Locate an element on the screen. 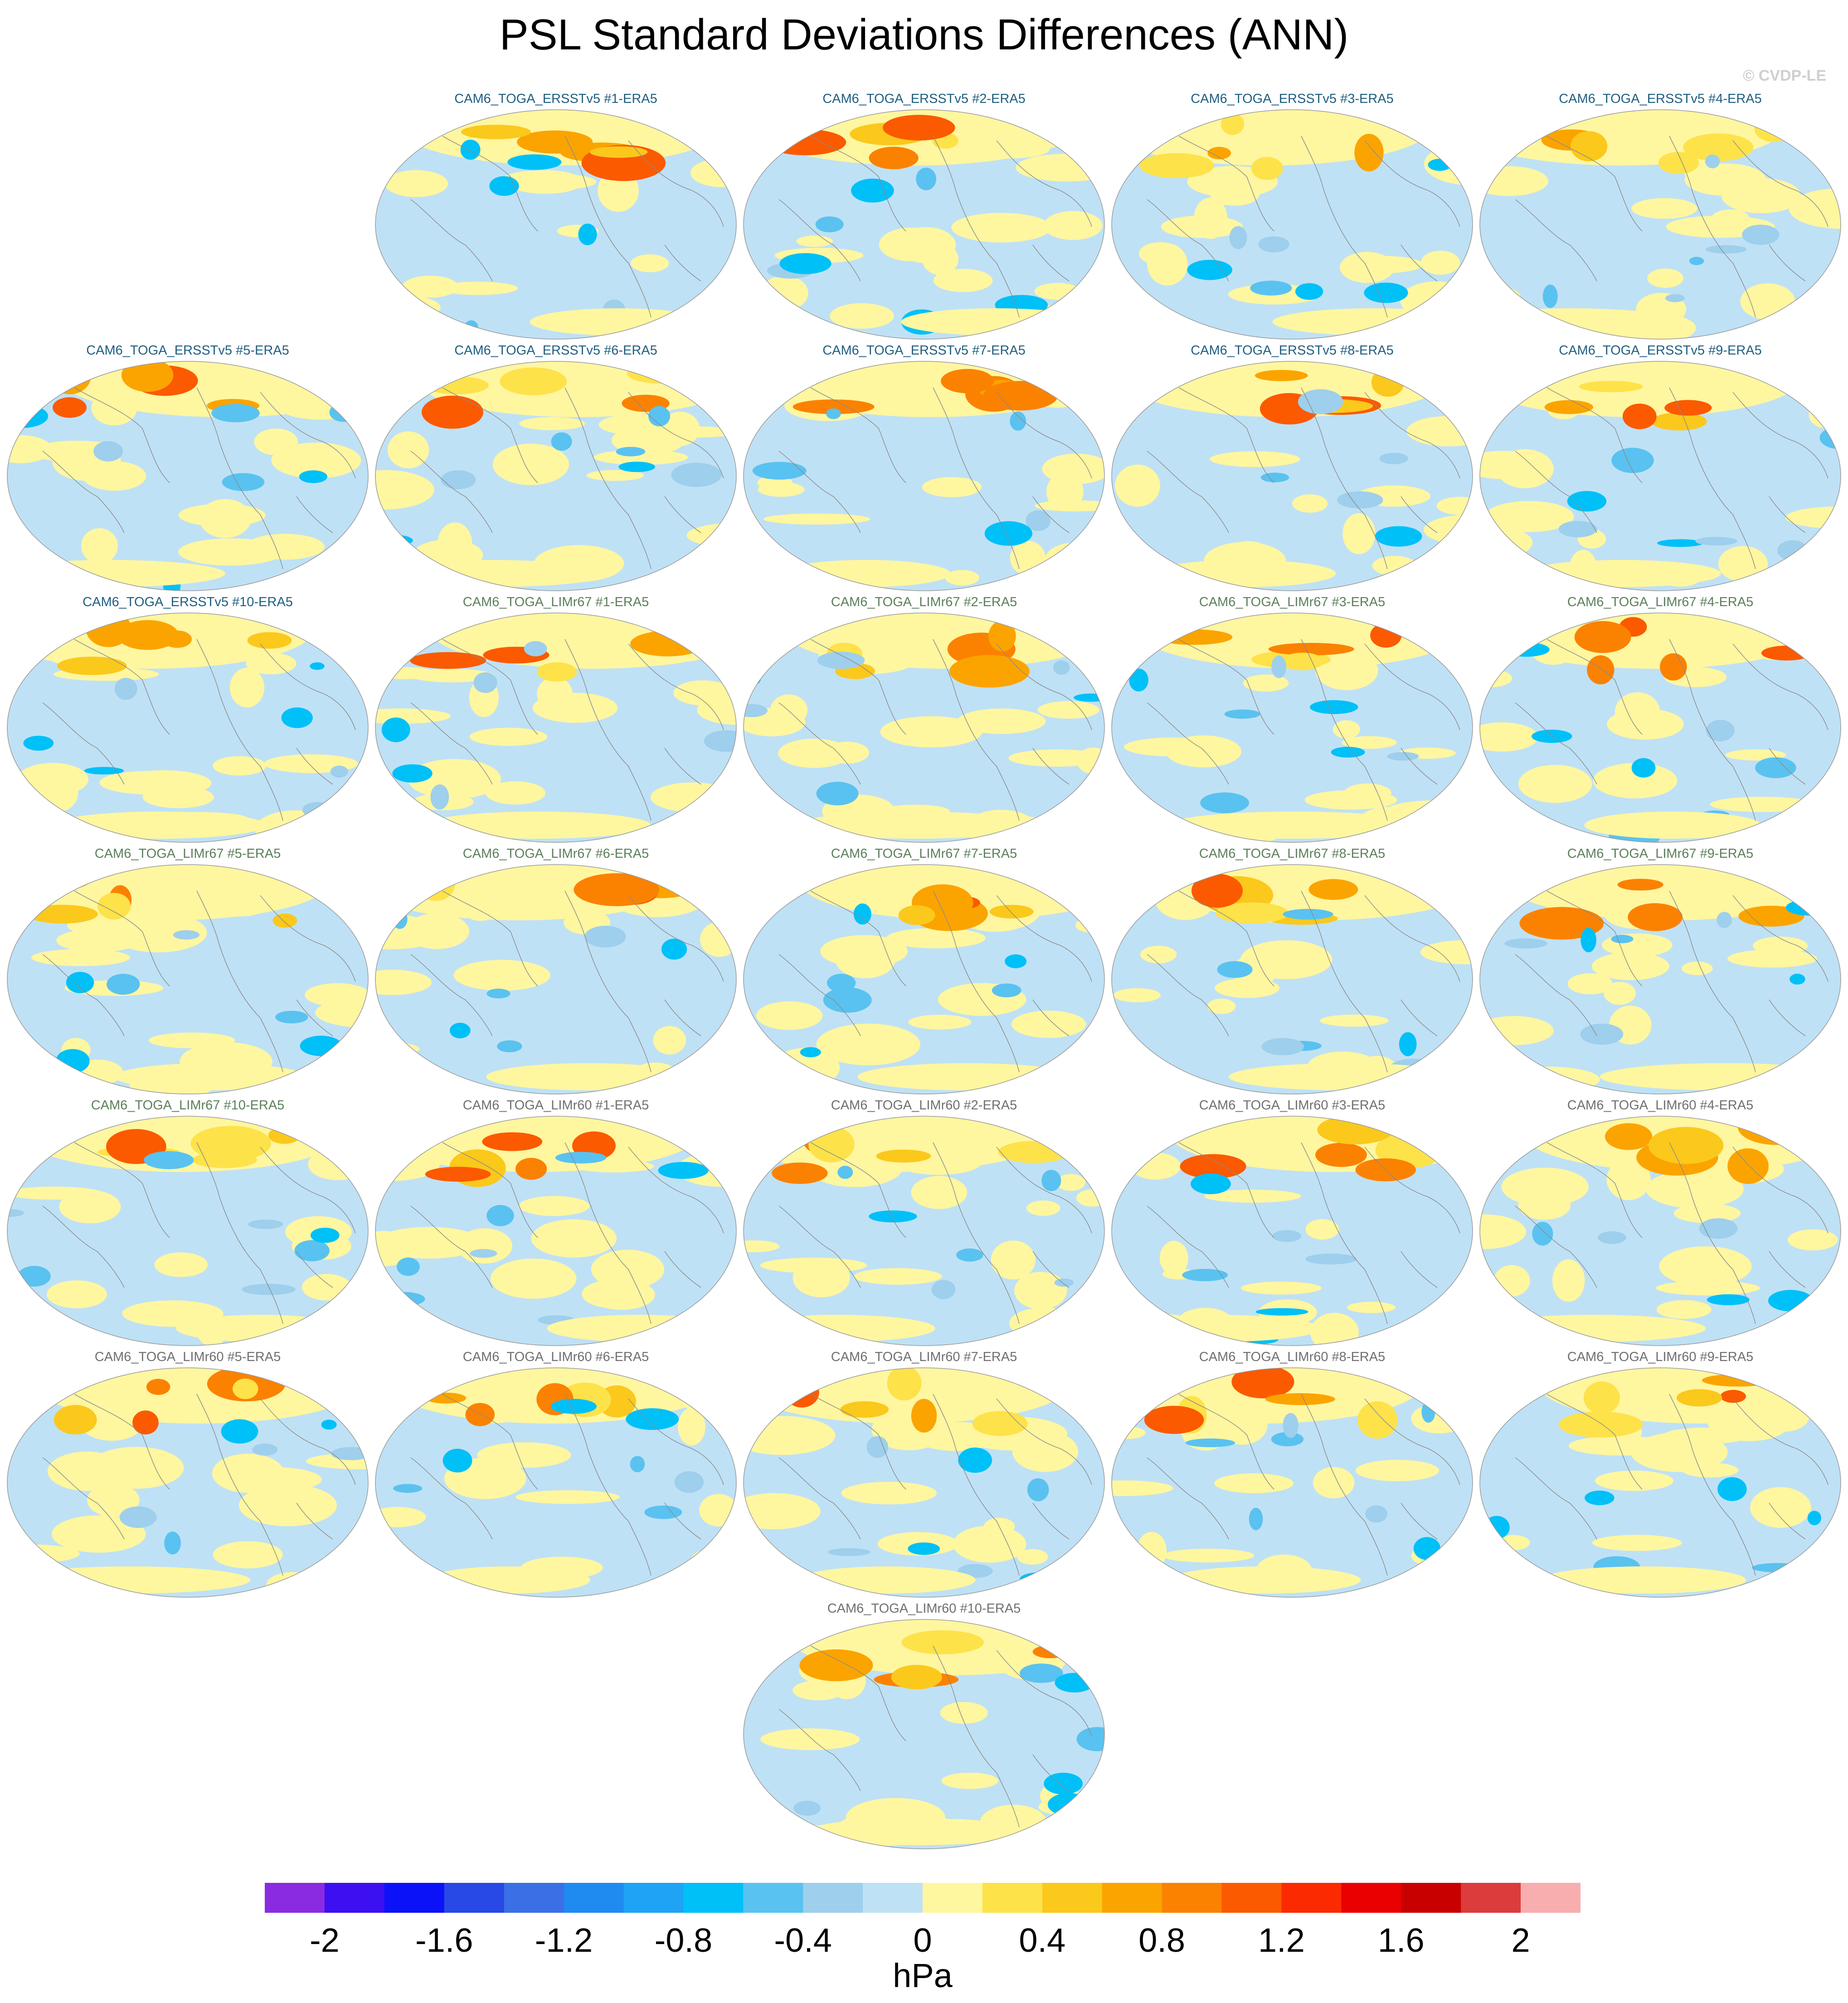 This screenshot has width=1848, height=2003. map-panel: CAM6_TOGA_LIMr60 #7-ERA5 is located at coordinates (924, 1474).